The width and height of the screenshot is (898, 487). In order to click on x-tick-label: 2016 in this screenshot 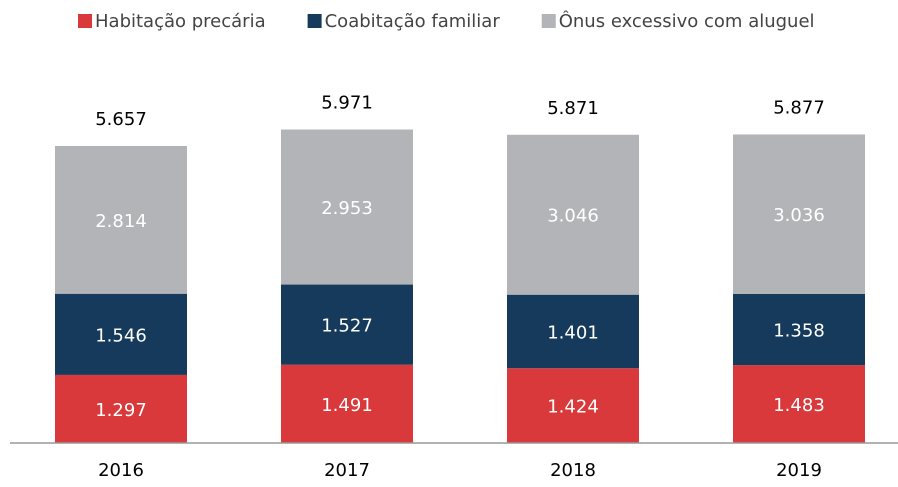, I will do `click(121, 470)`.